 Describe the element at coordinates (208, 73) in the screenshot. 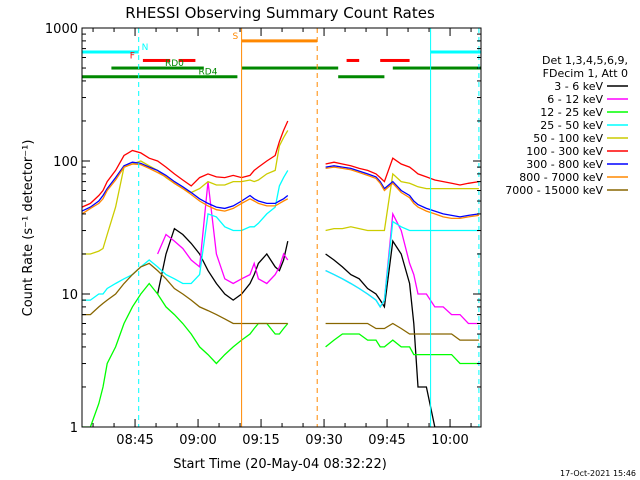

I see `status-label-rd4: RD4` at that location.